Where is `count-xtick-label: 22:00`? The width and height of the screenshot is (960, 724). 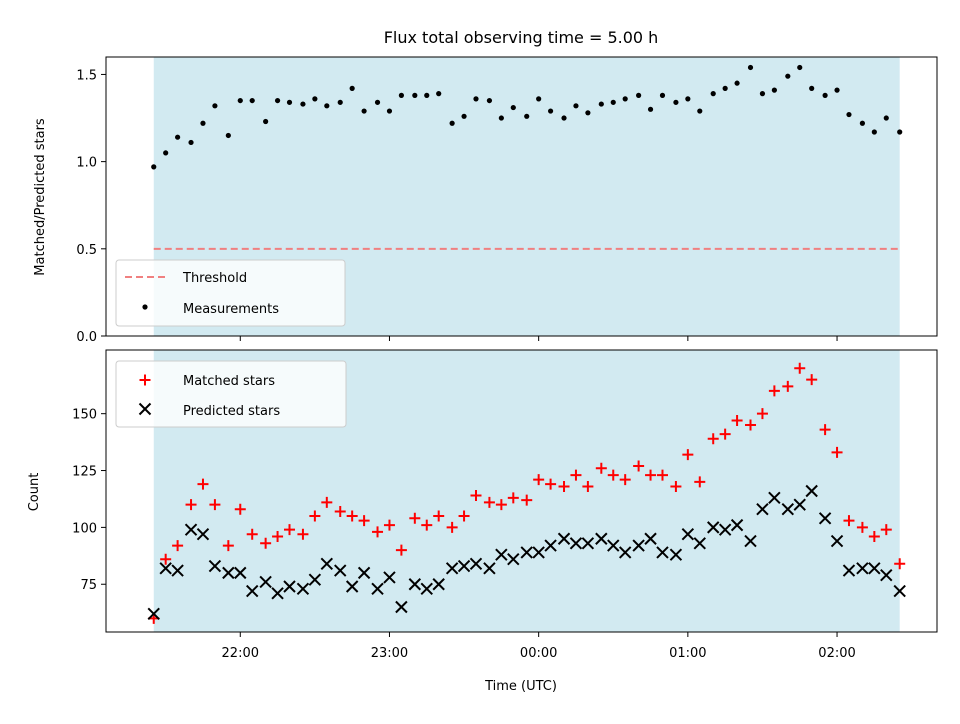
count-xtick-label: 22:00 is located at coordinates (240, 653).